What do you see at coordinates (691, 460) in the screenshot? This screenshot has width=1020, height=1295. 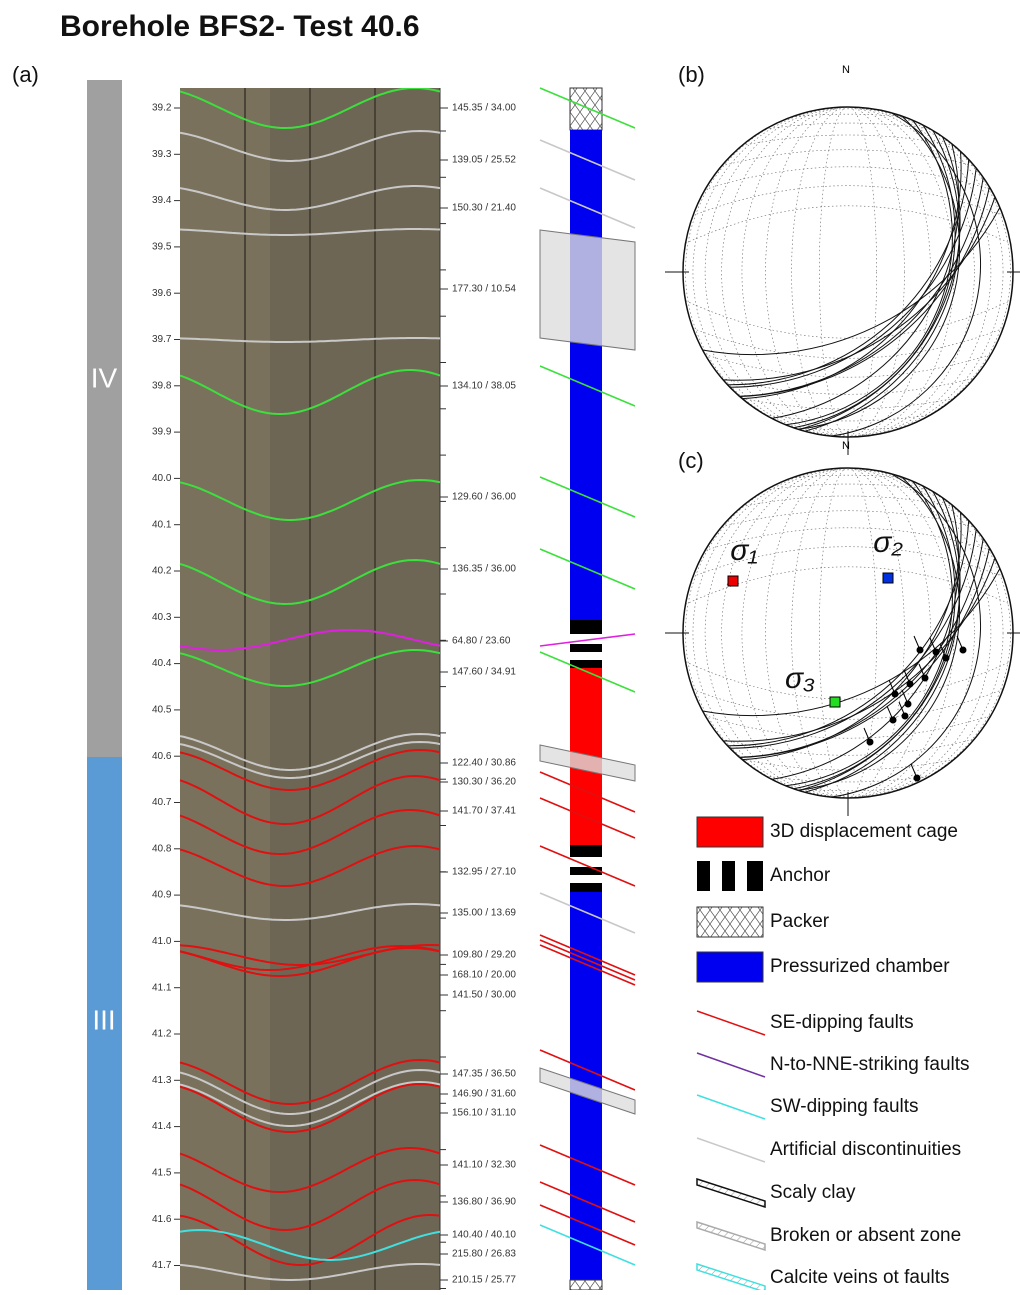 I see `panel-label: (c)` at bounding box center [691, 460].